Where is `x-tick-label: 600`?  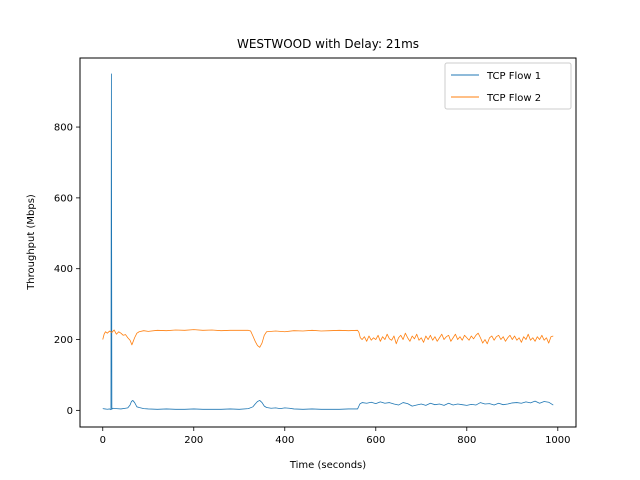 x-tick-label: 600 is located at coordinates (375, 440).